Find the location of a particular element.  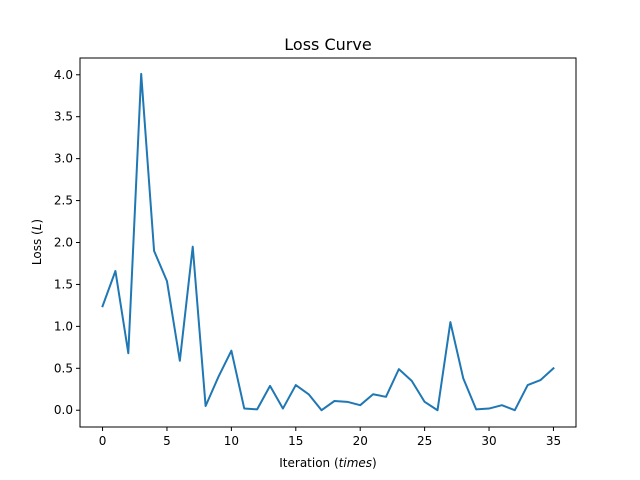

y-axis-label: Loss (L) is located at coordinates (37, 242).